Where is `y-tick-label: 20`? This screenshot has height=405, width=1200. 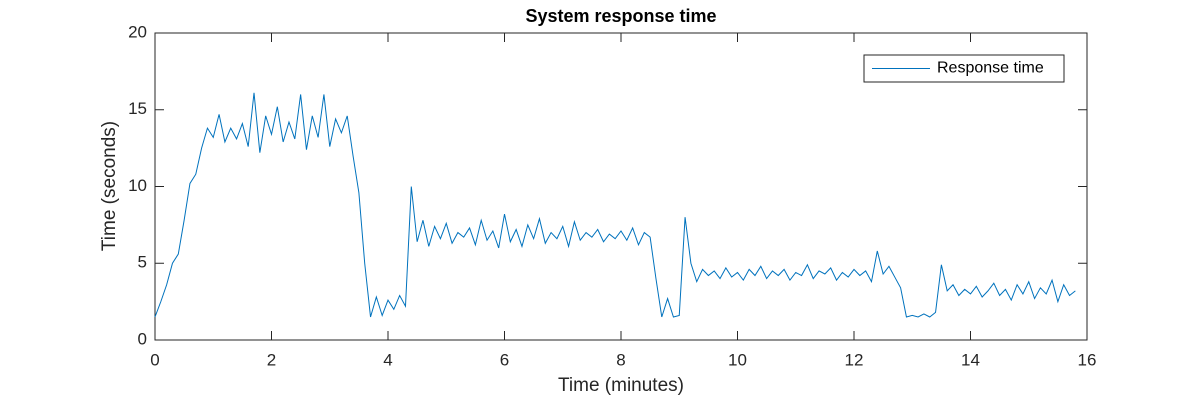 y-tick-label: 20 is located at coordinates (137, 31).